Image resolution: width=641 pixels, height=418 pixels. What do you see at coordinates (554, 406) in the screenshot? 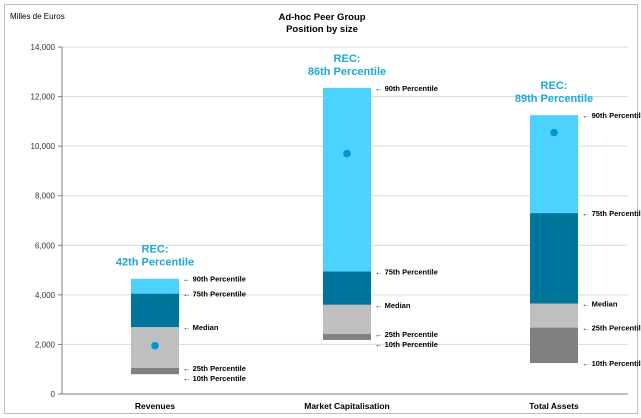
I see `category-label: Total Assets` at bounding box center [554, 406].